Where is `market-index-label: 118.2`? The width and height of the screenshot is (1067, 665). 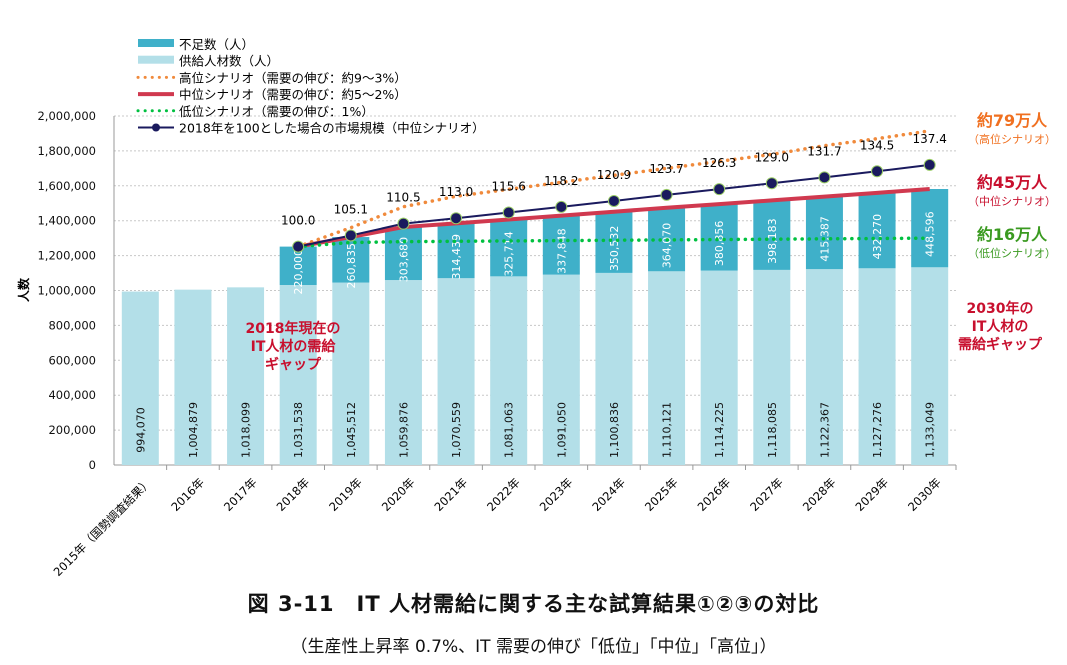 market-index-label: 118.2 is located at coordinates (561, 181).